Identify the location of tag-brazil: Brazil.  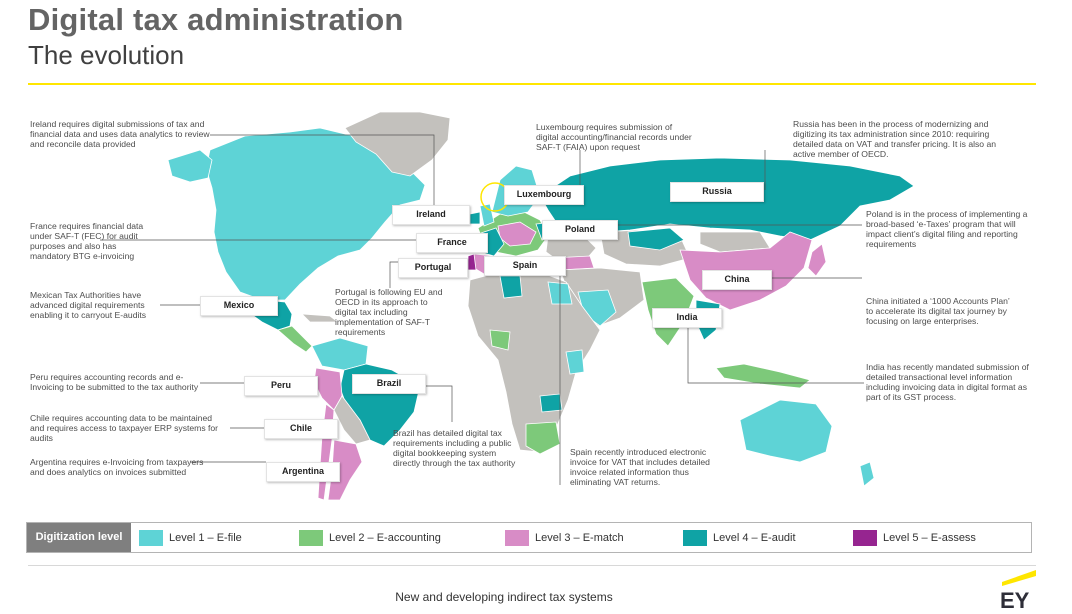
(389, 384).